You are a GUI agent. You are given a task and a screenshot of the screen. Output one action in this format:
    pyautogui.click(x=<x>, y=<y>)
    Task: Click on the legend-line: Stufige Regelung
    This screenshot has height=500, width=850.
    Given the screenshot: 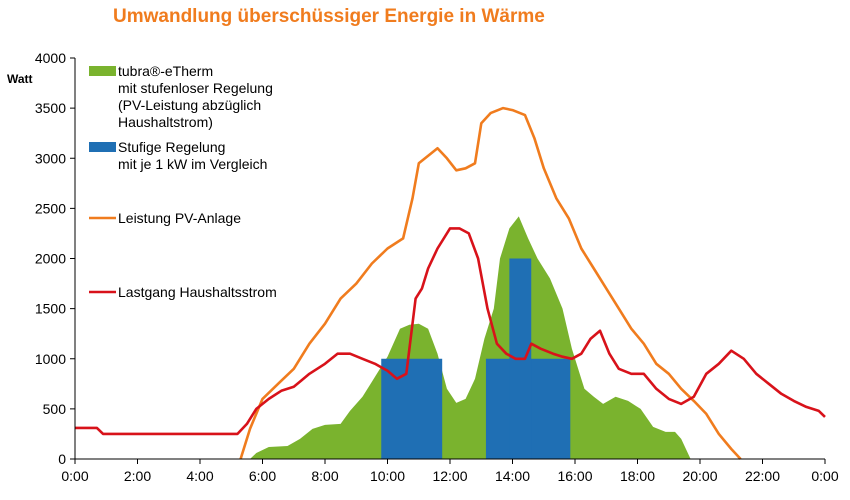 What is the action you would take?
    pyautogui.click(x=171, y=147)
    